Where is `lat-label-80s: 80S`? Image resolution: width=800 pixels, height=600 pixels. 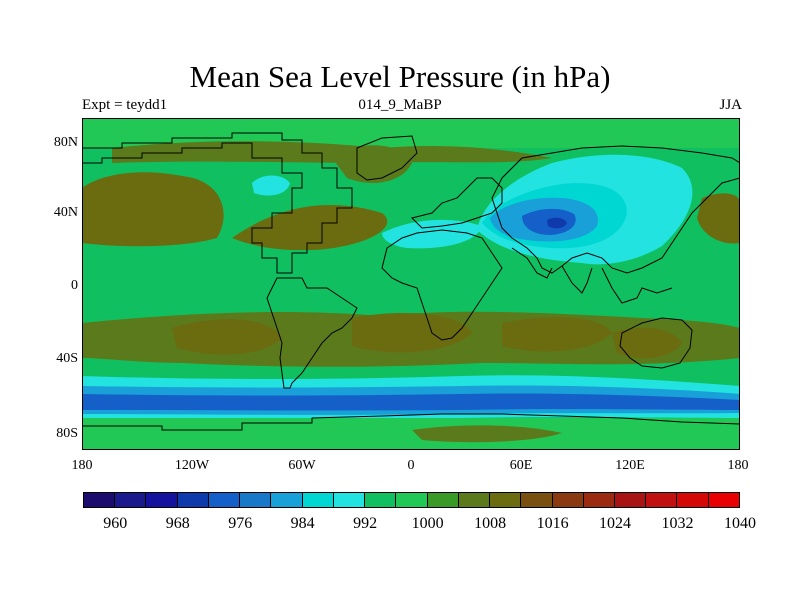
lat-label-80s: 80S is located at coordinates (67, 433).